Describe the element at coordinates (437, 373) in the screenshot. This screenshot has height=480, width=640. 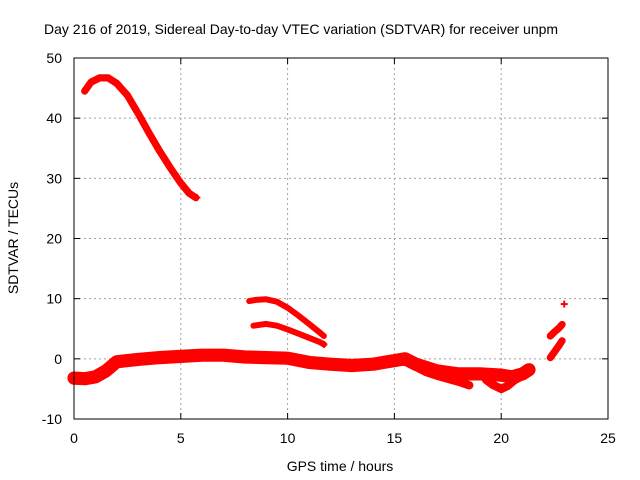
I see `data-series-band-lower` at that location.